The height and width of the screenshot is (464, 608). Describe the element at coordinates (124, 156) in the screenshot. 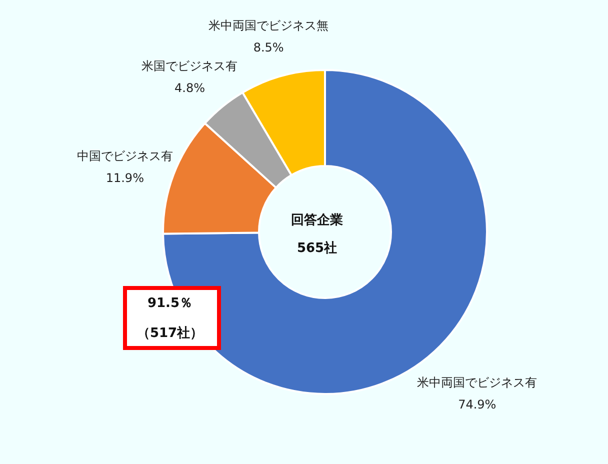

I see `slice-label: 中国でビジネス有` at that location.